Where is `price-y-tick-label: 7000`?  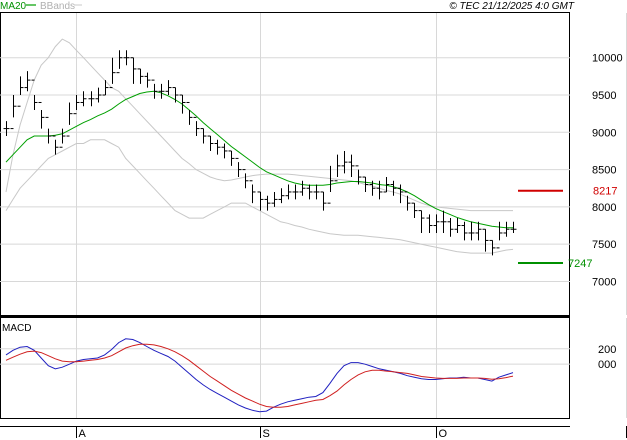 price-y-tick-label: 7000 is located at coordinates (604, 282).